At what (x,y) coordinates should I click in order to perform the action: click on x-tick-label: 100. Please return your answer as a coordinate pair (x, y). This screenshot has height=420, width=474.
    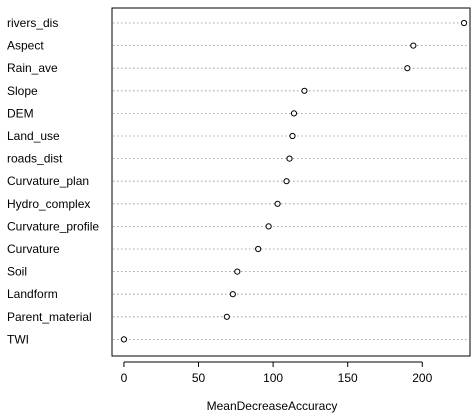
    Looking at the image, I should click on (273, 378).